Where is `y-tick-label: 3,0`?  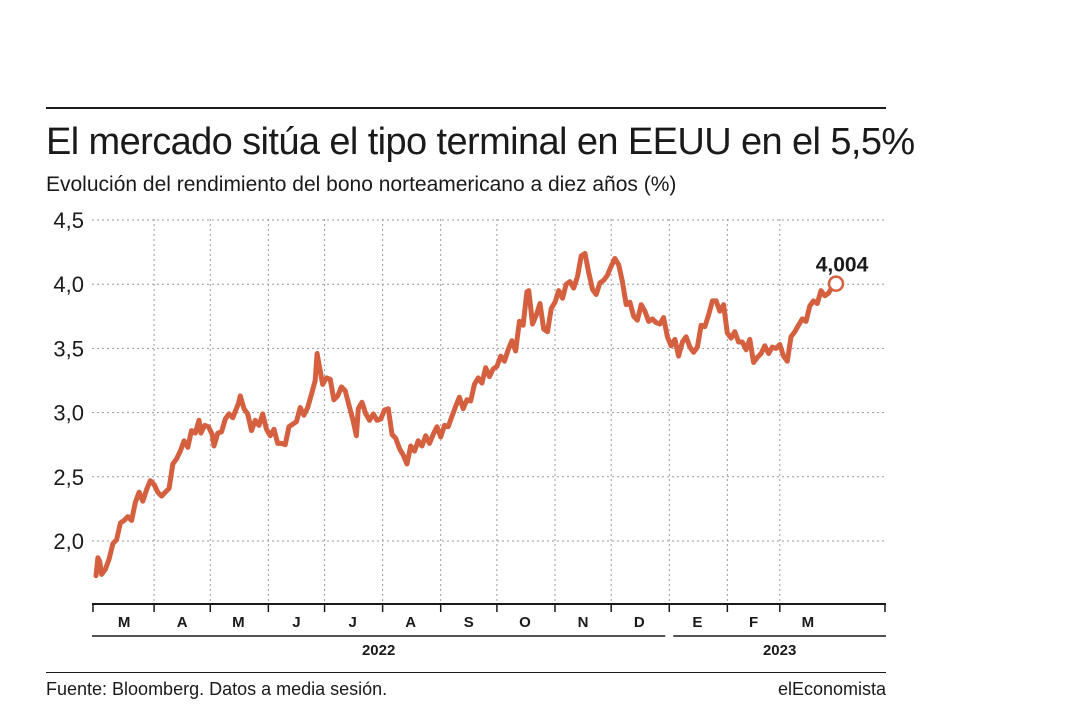
y-tick-label: 3,0 is located at coordinates (68, 413).